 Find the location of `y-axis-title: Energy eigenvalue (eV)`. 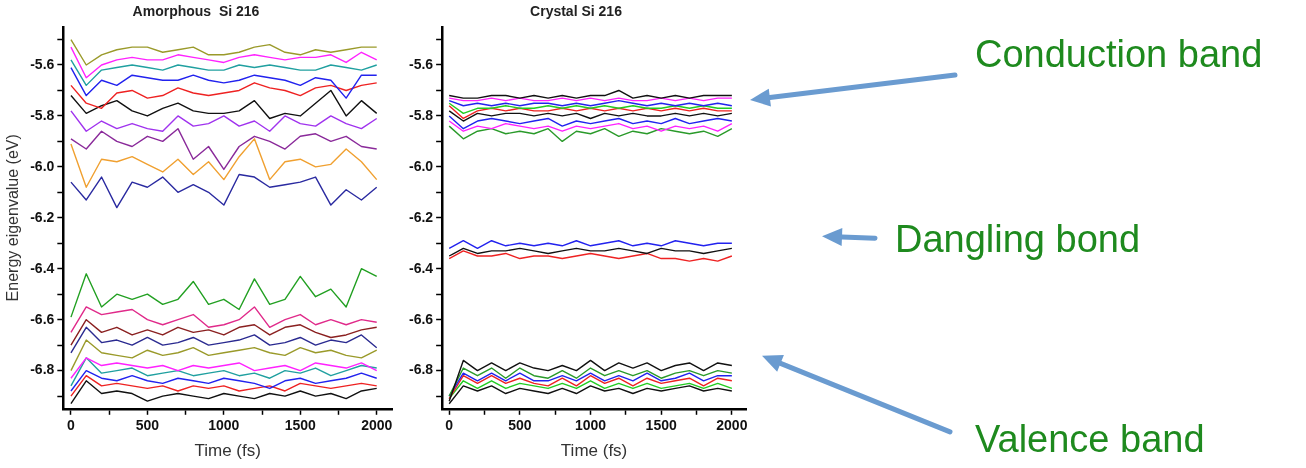

y-axis-title: Energy eigenvalue (eV) is located at coordinates (13, 218).